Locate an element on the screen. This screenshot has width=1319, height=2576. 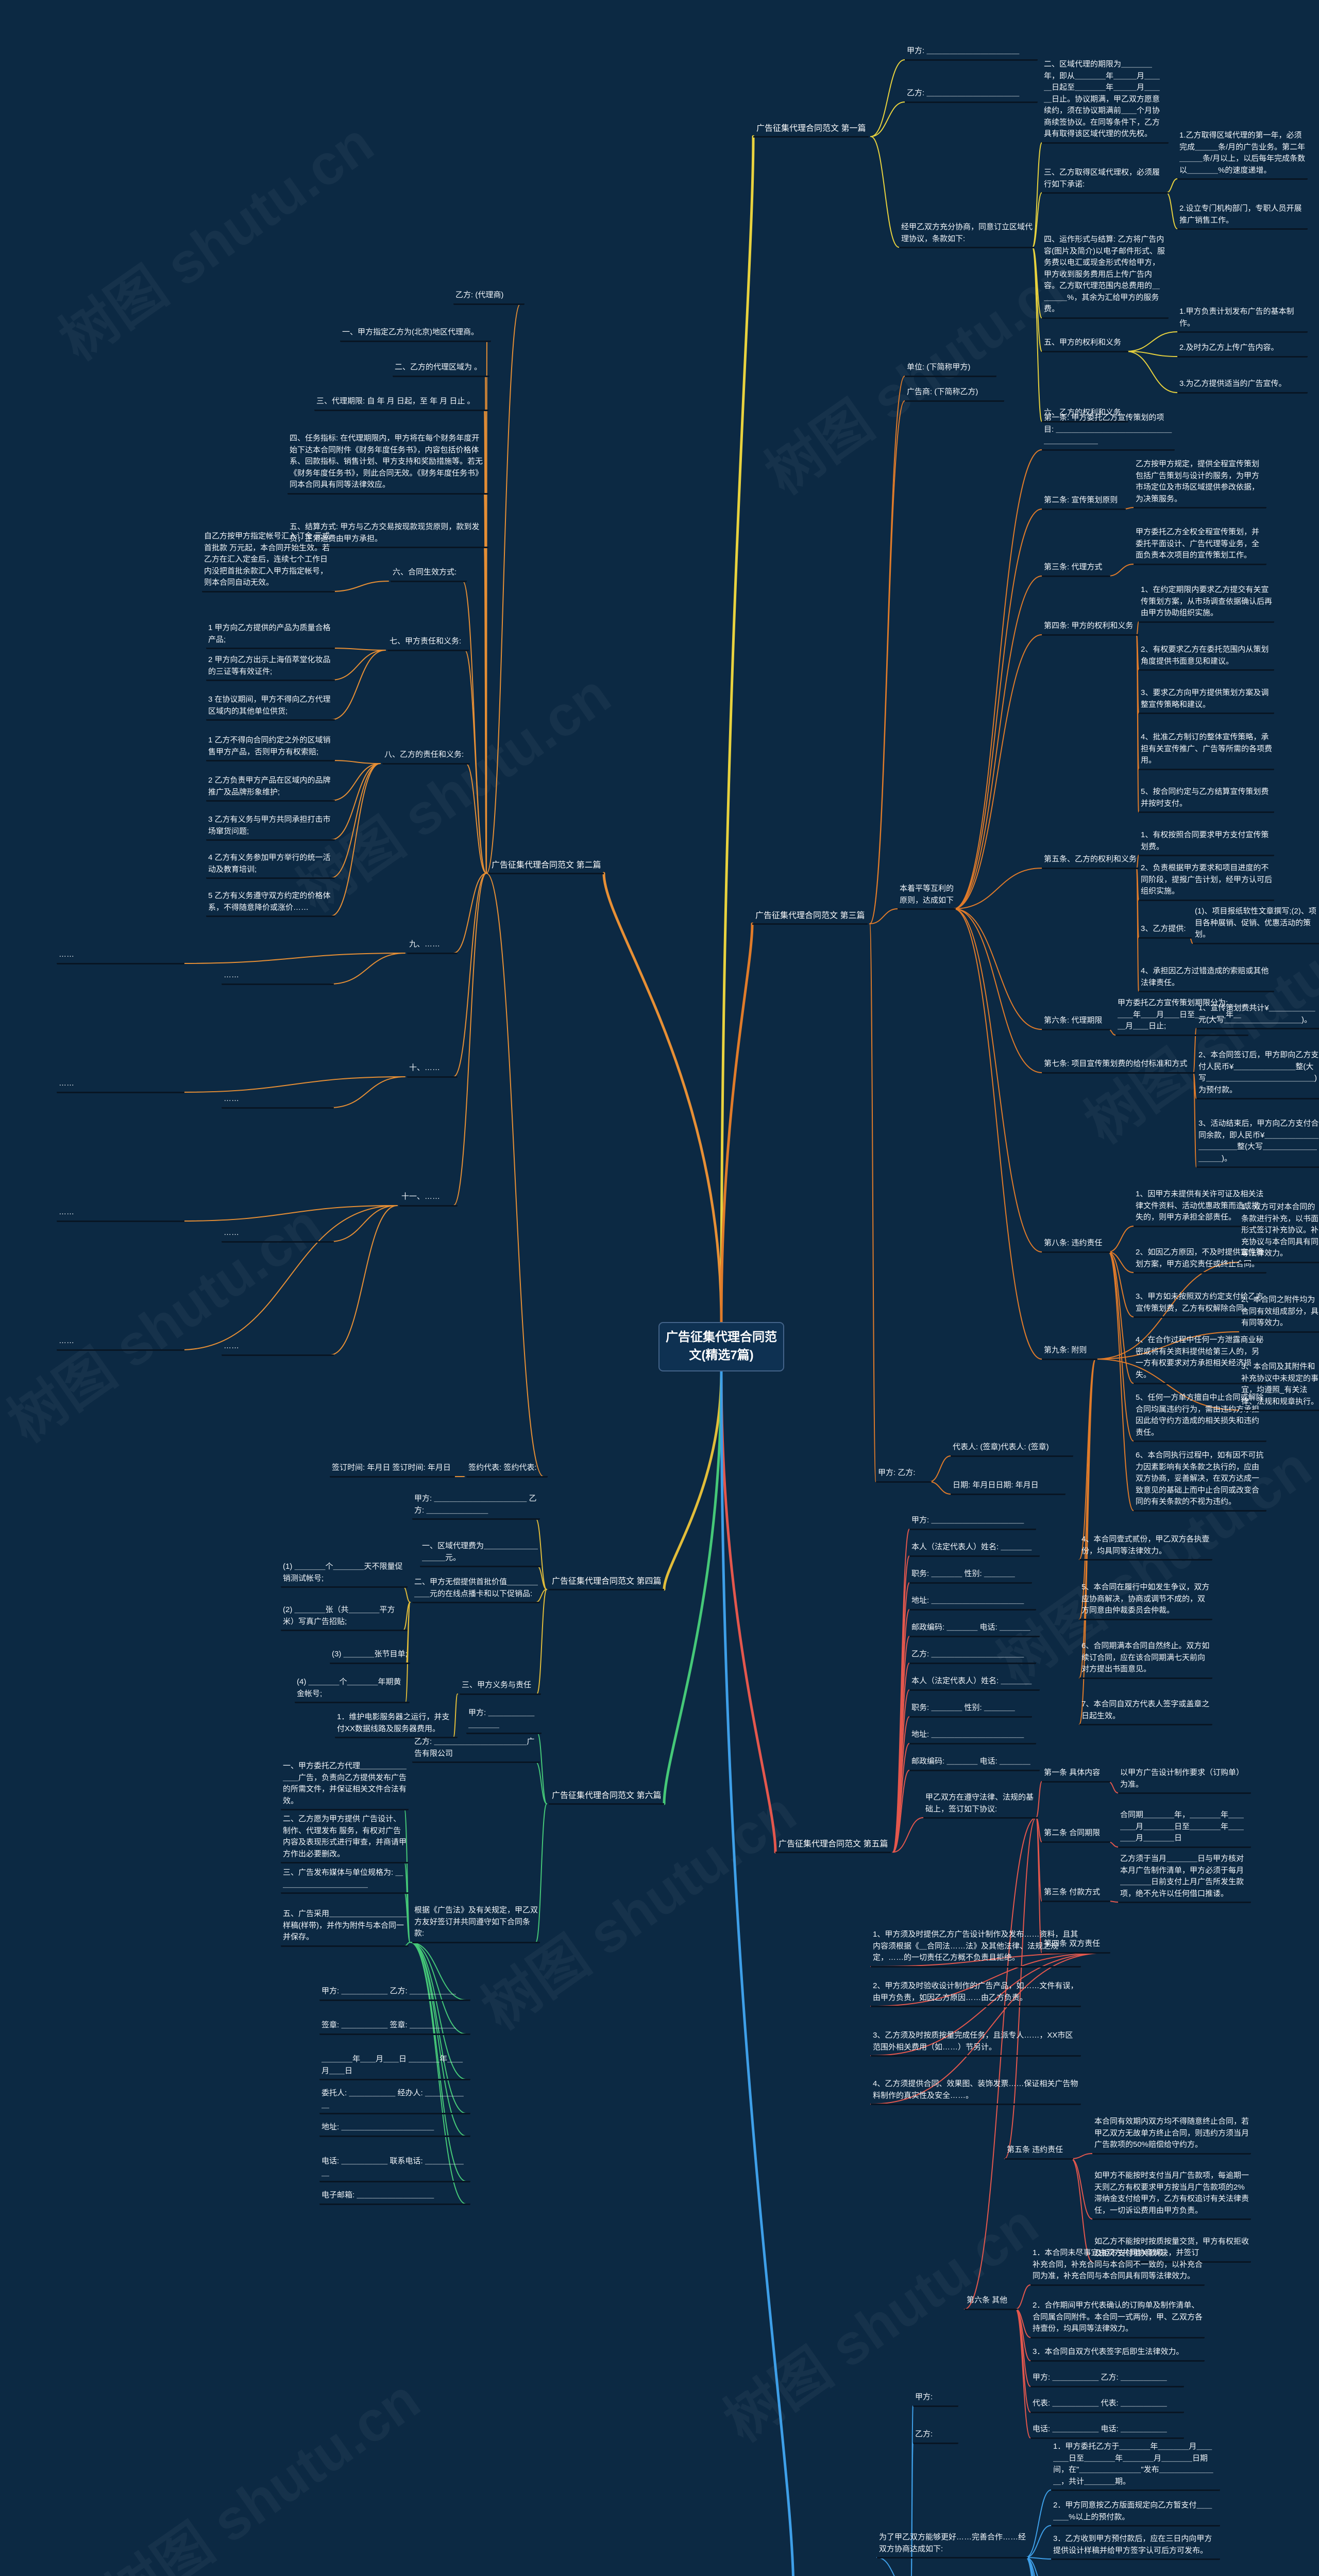
topic-node: 第三条 付款方式 is located at coordinates (1076, 1894).